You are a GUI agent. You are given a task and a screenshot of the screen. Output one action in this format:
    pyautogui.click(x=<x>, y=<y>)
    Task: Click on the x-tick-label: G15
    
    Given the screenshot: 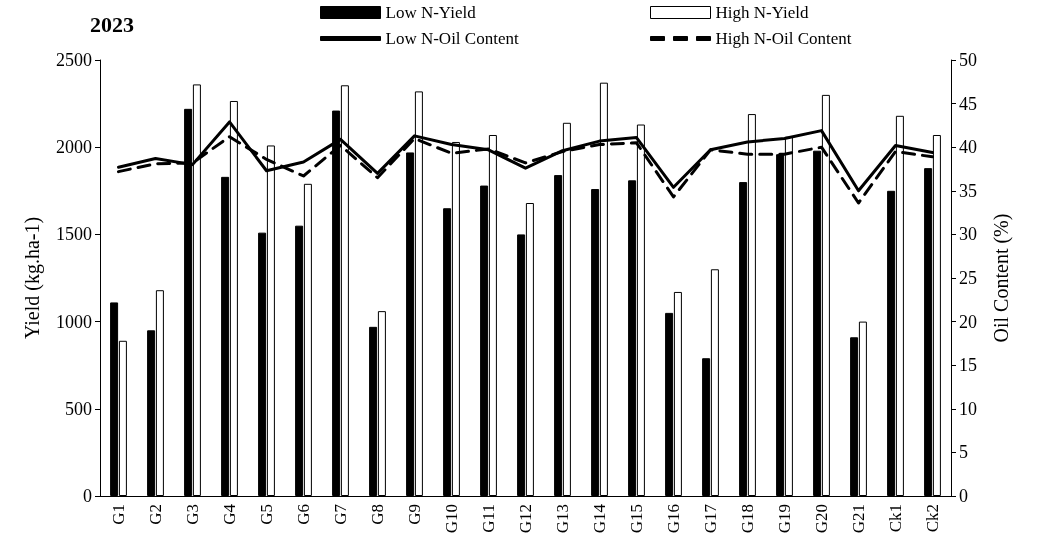 What is the action you would take?
    pyautogui.click(x=636, y=519)
    